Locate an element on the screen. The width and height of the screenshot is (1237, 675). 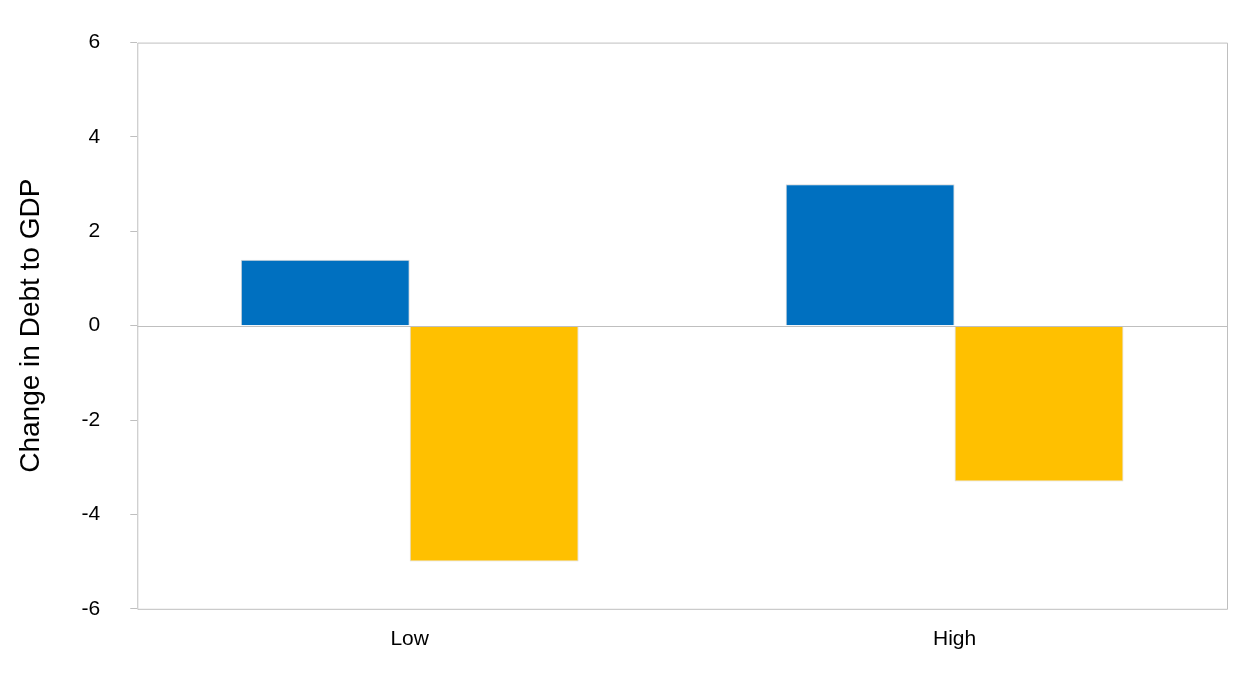
x-tick-label: Low is located at coordinates (410, 638).